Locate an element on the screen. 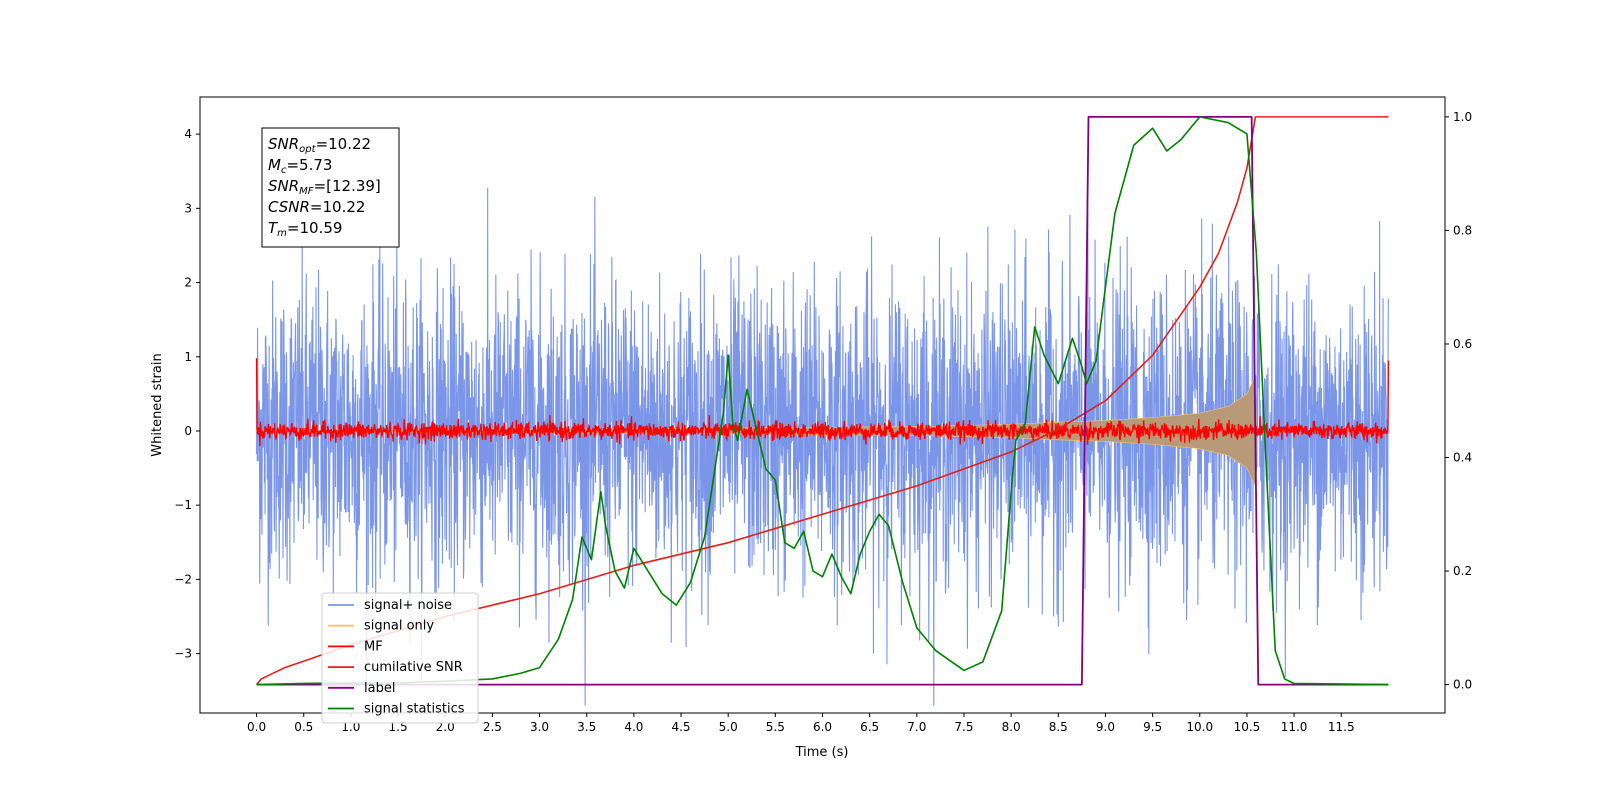 The image size is (1600, 800). x-tick-label: 9.5 is located at coordinates (1152, 727).